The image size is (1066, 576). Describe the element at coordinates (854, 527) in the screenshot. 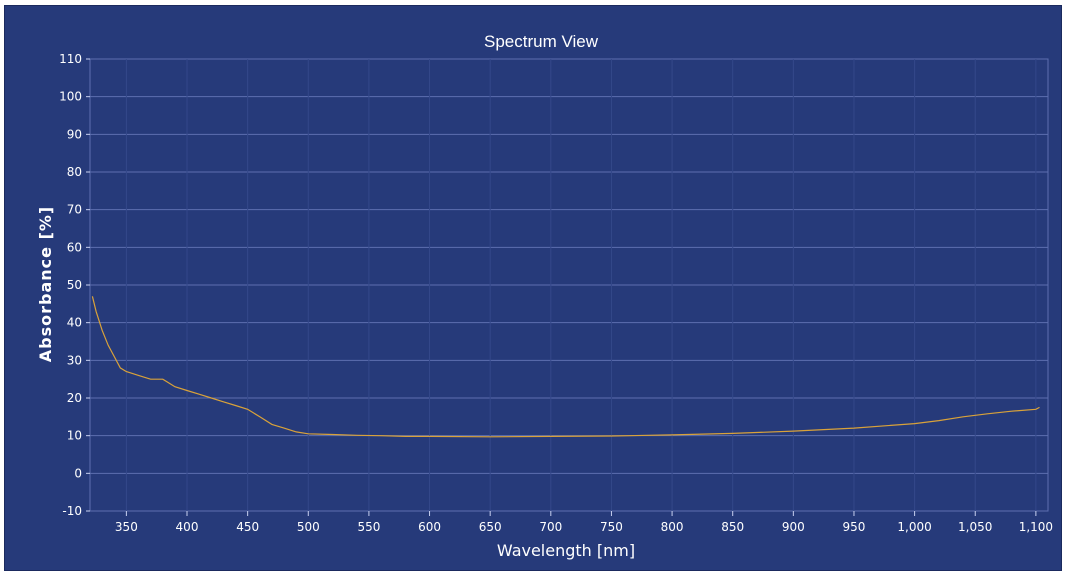

I see `x-tick-label: 950` at that location.